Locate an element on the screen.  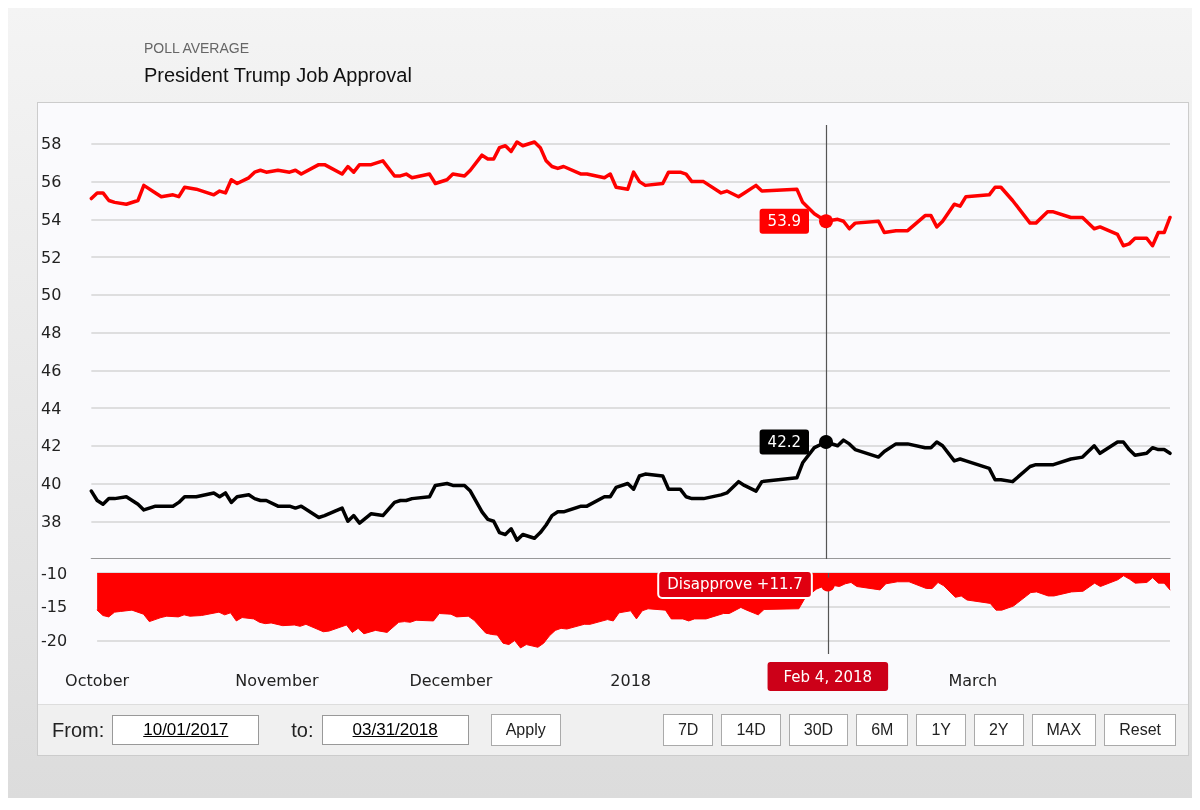
y-tick-label: 44 is located at coordinates (51, 408).